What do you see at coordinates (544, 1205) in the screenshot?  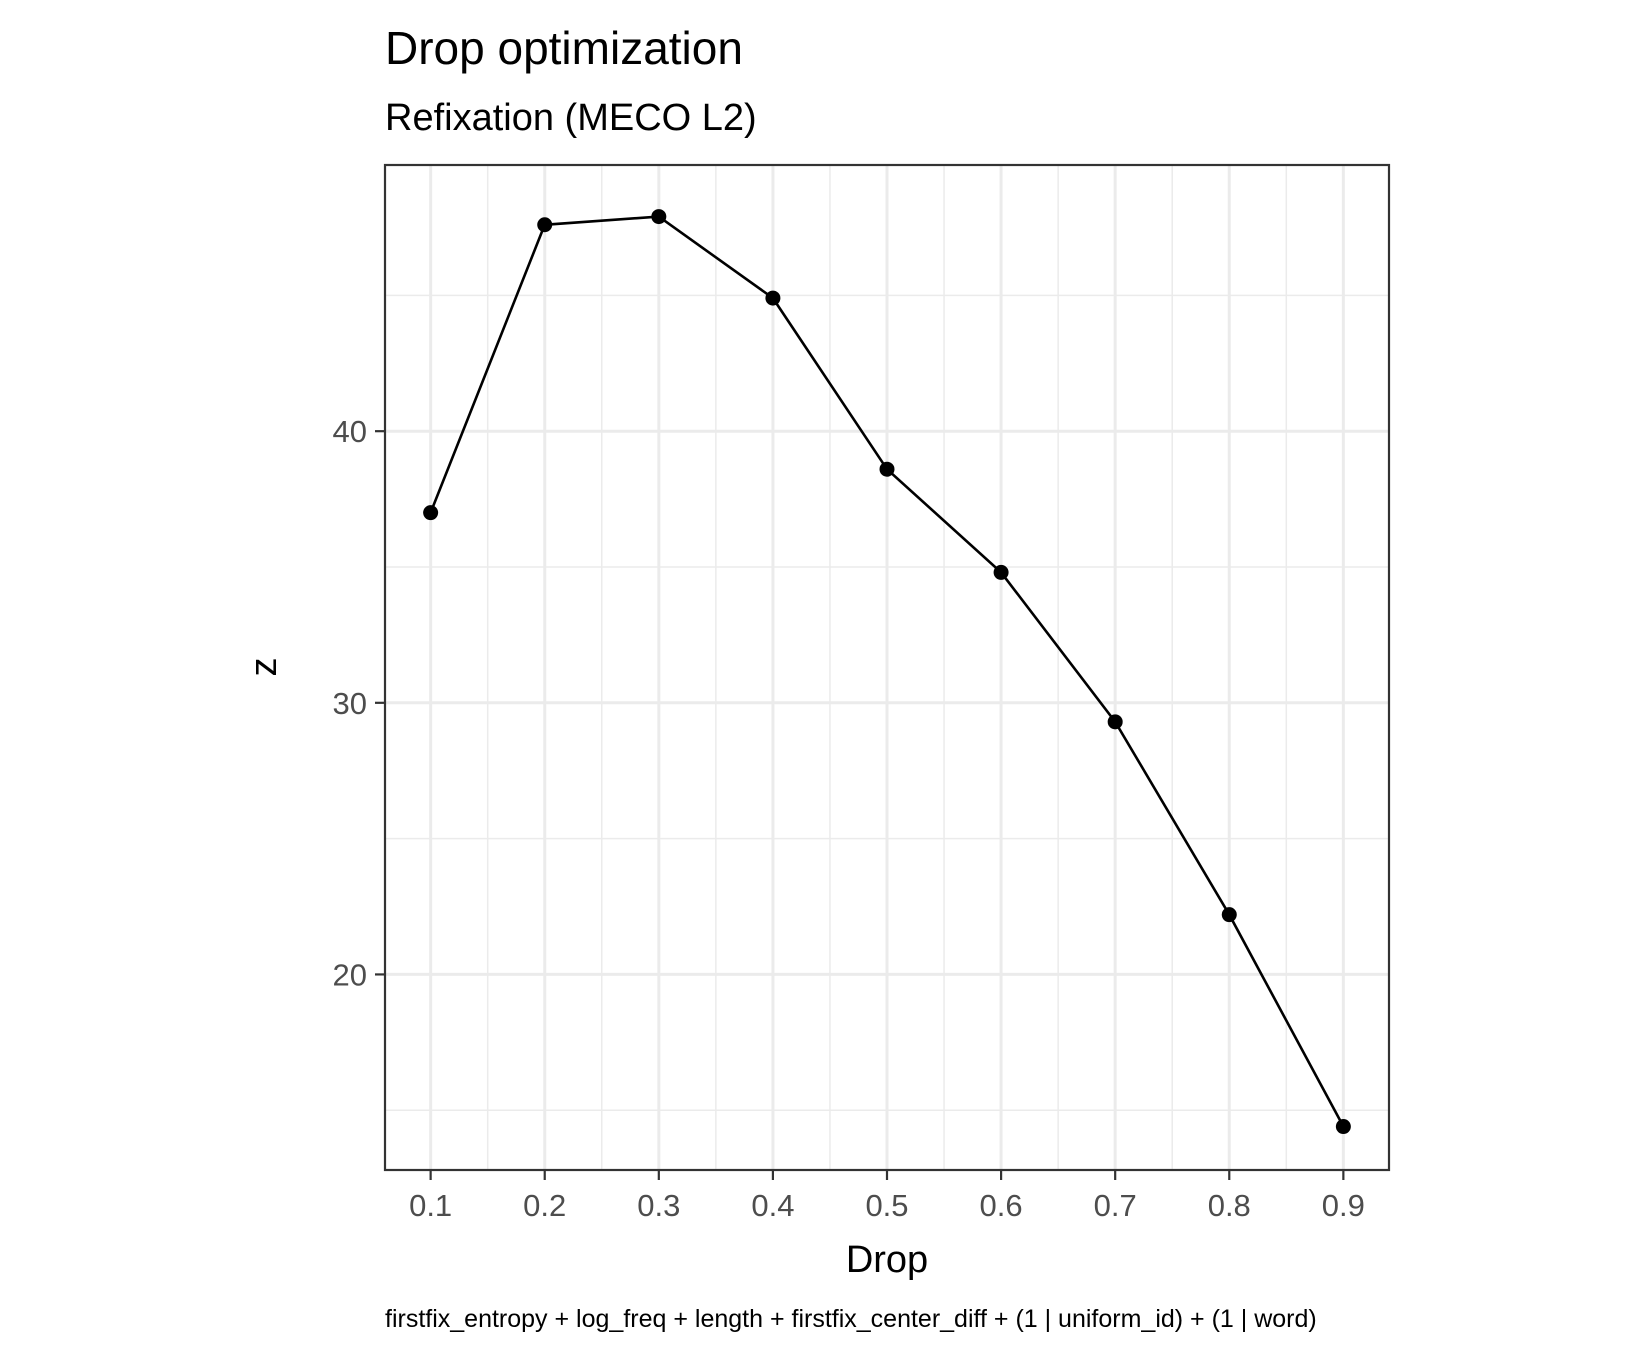 I see `x-tick-label: 0.2` at bounding box center [544, 1205].